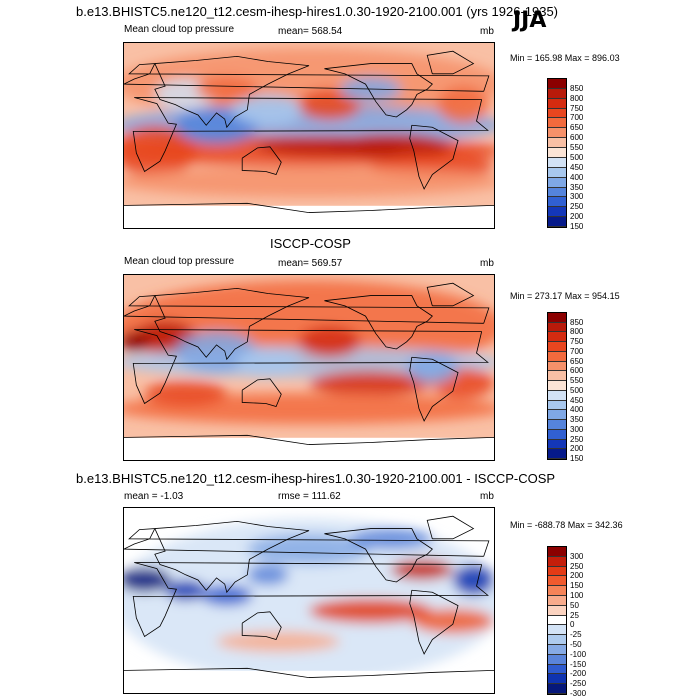 The height and width of the screenshot is (700, 700). I want to click on colorbar-tick-label: -100, so click(578, 654).